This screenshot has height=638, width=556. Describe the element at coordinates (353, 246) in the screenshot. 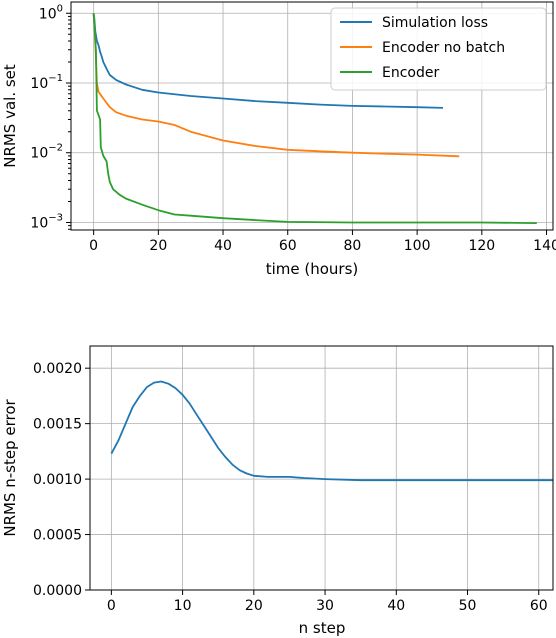

I see `top-x-tick-label: 80` at that location.